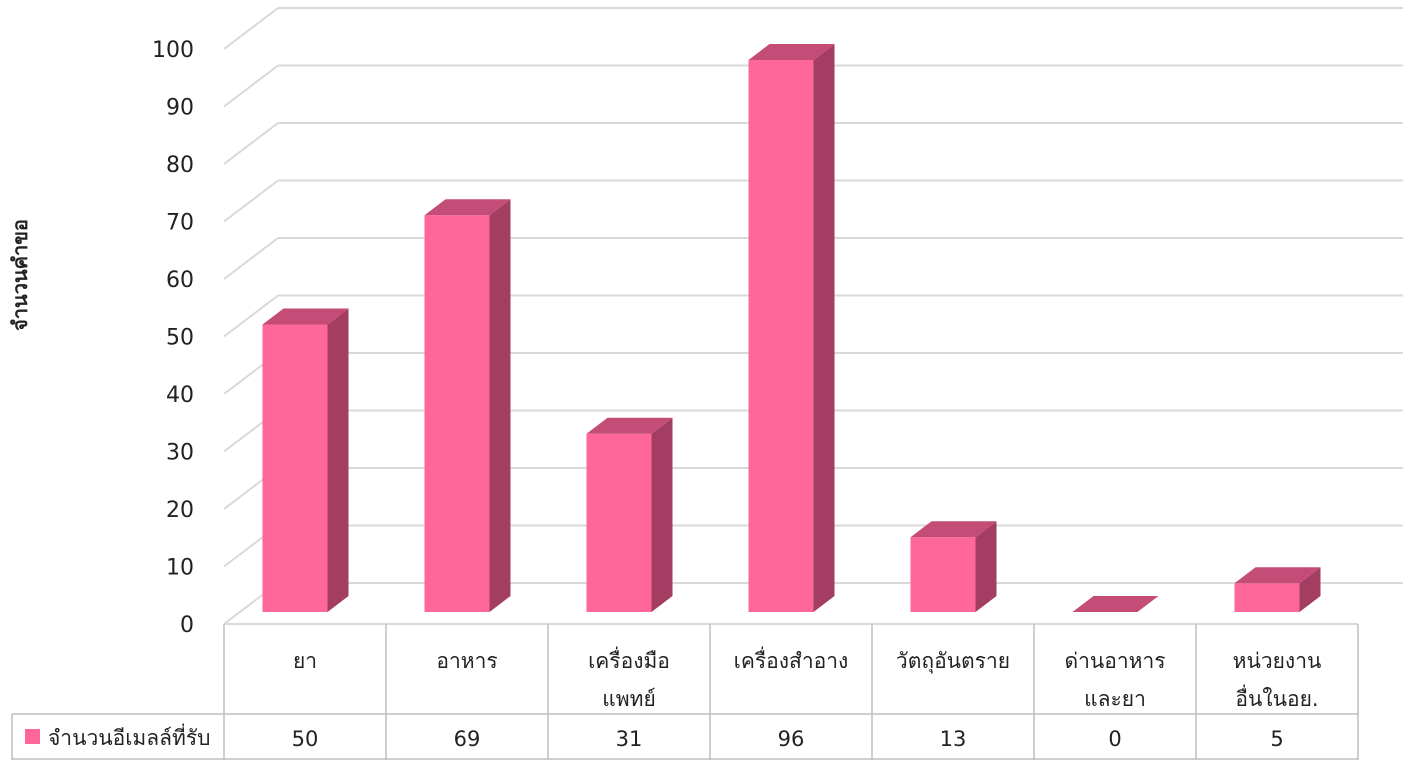 The height and width of the screenshot is (764, 1403). What do you see at coordinates (180, 453) in the screenshot?
I see `y-tick-label: 30` at bounding box center [180, 453].